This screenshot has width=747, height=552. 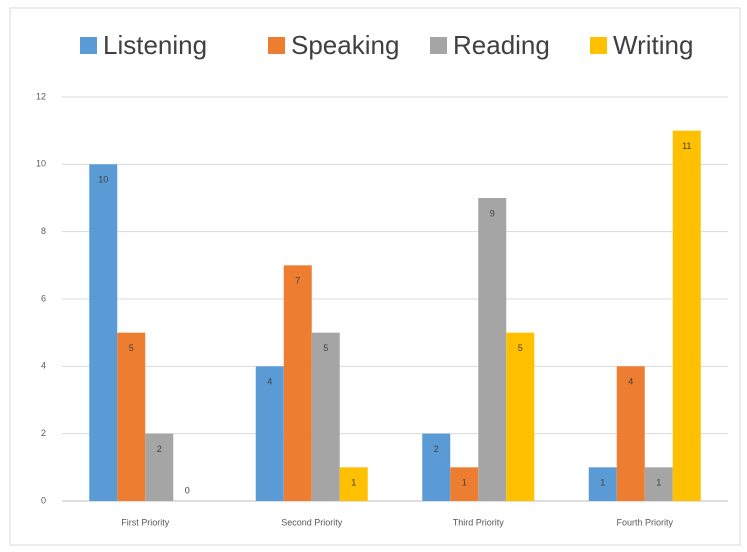 I want to click on data-label: 9, so click(x=492, y=213).